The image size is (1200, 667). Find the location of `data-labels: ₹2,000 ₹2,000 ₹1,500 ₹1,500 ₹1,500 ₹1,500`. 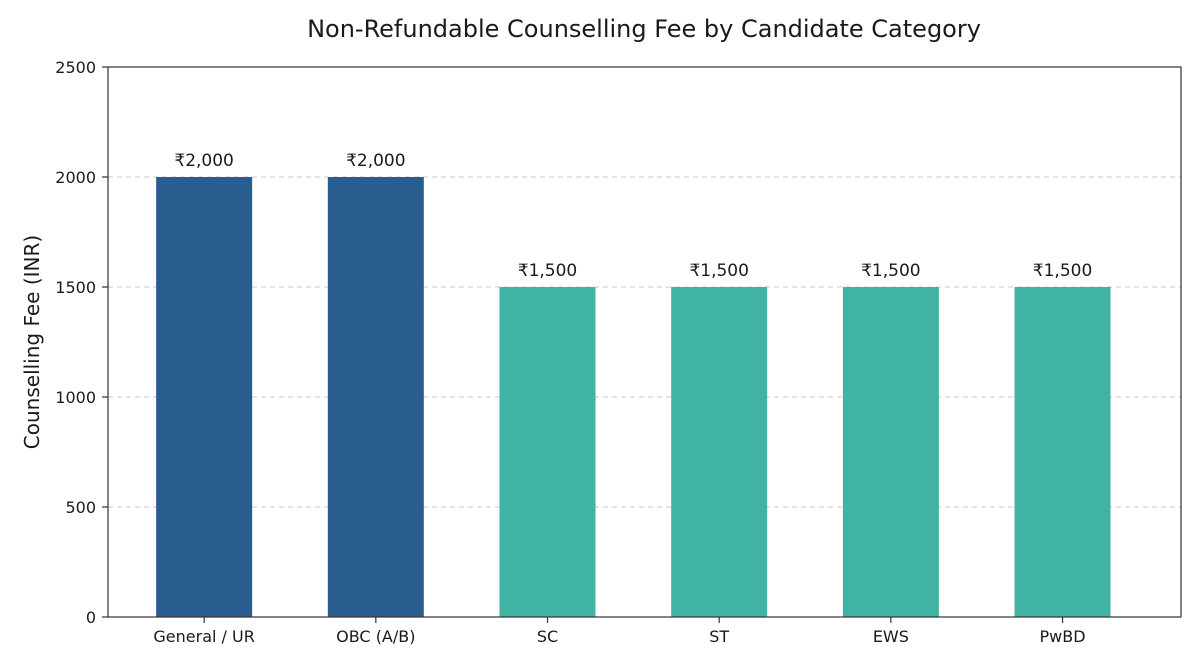

data-labels: ₹2,000 ₹2,000 ₹1,500 ₹1,500 ₹1,500 ₹1,500 is located at coordinates (633, 216).